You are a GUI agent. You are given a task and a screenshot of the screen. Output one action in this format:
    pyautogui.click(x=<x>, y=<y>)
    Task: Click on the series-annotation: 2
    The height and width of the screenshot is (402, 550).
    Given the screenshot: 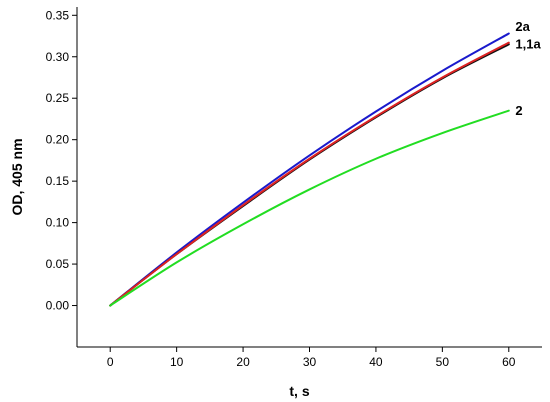 What is the action you would take?
    pyautogui.click(x=518, y=110)
    